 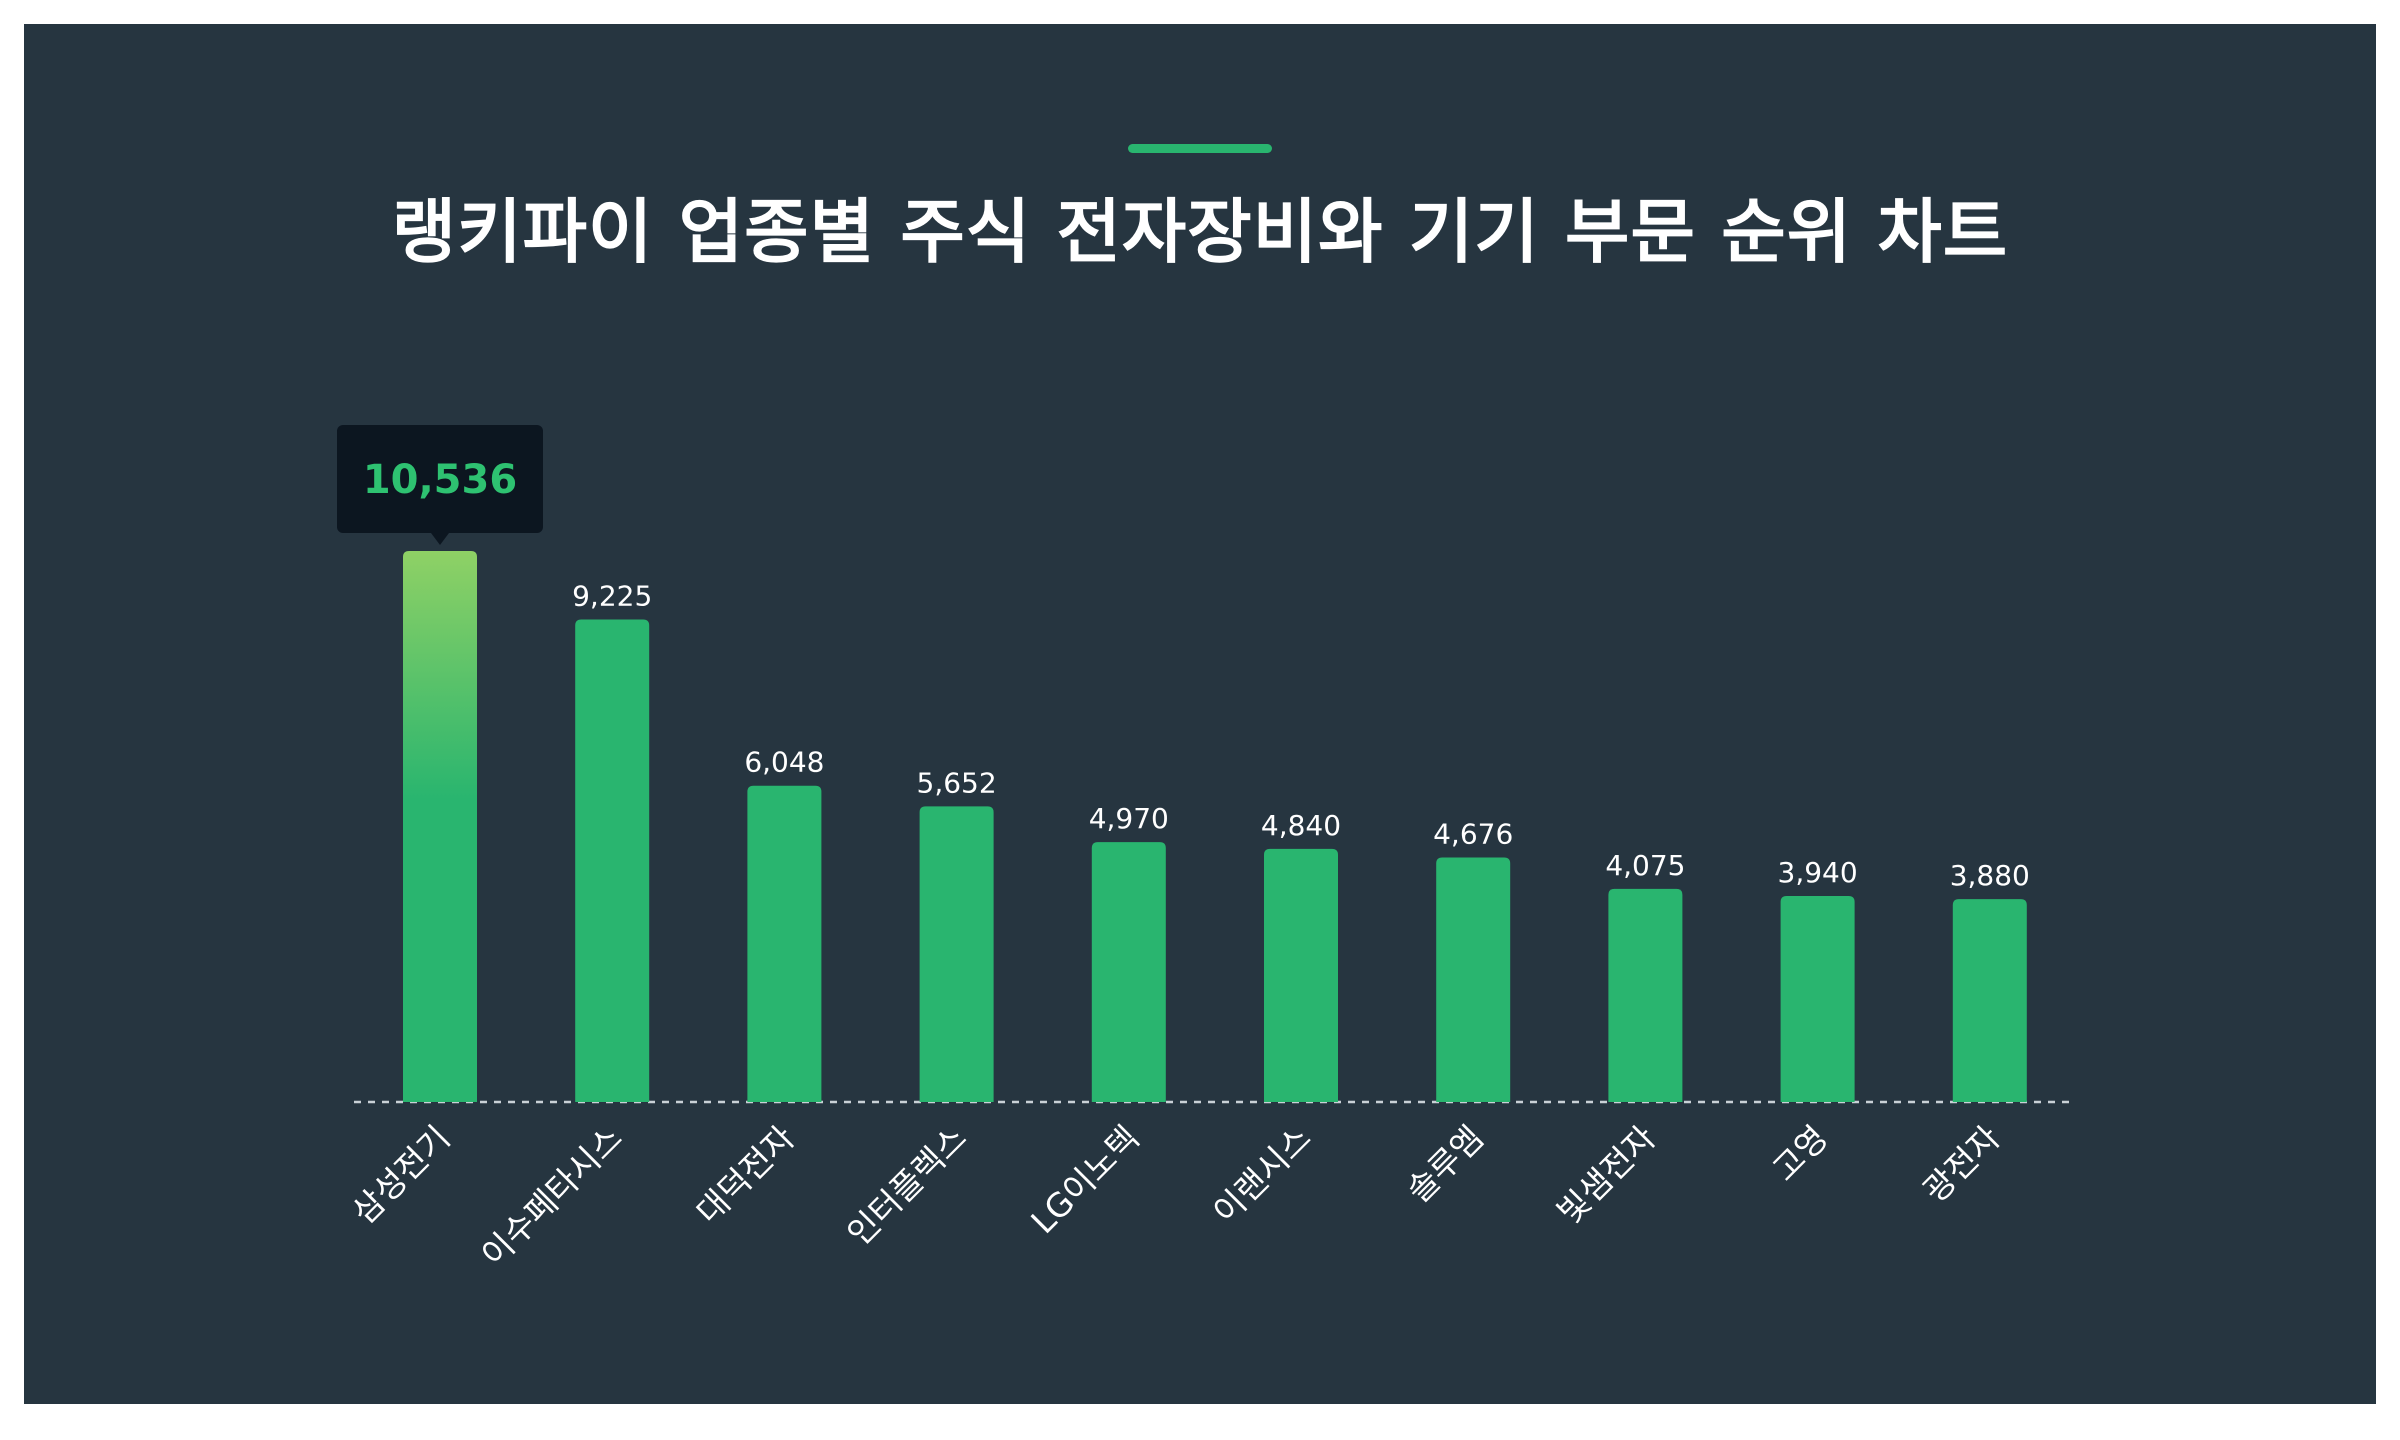 What do you see at coordinates (1990, 875) in the screenshot?
I see `value-label-9: 3,880` at bounding box center [1990, 875].